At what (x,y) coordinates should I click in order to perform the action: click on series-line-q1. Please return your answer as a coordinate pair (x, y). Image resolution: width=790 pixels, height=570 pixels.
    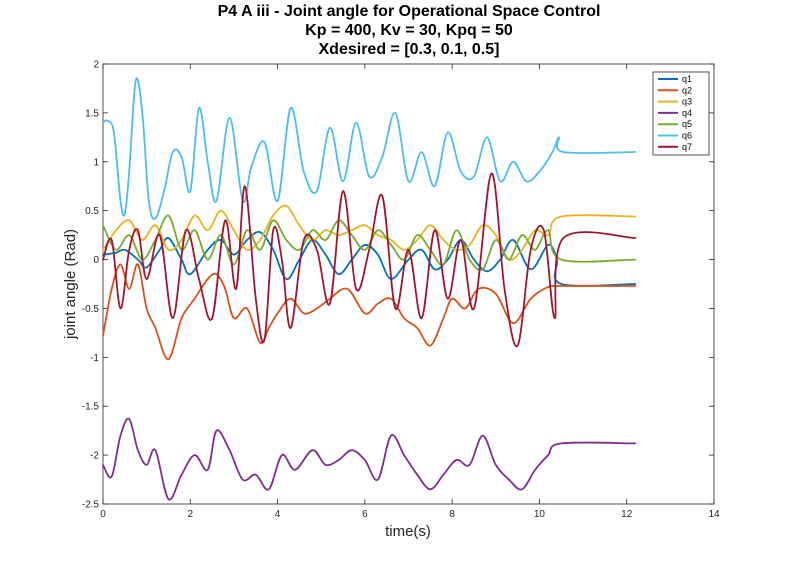
    Looking at the image, I should click on (369, 259).